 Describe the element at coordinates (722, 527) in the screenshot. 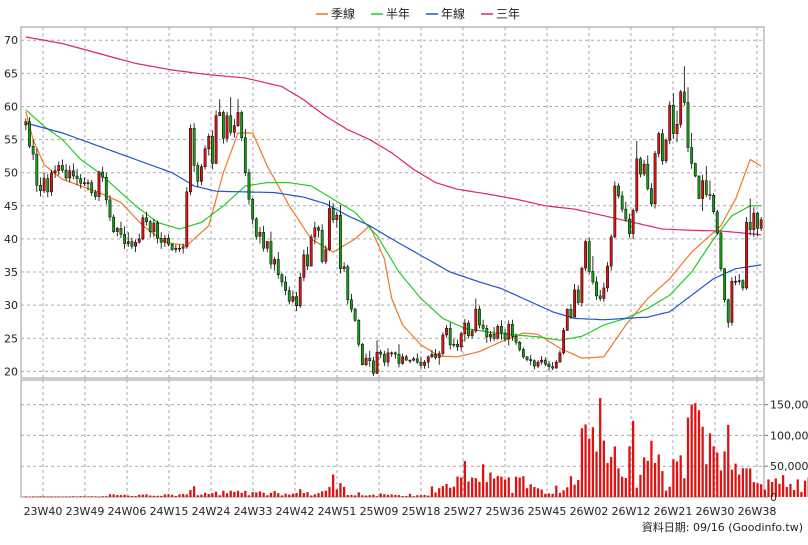

I see `data-source-label: 資料日期: 09/16 (Goodinfo.tw)` at that location.